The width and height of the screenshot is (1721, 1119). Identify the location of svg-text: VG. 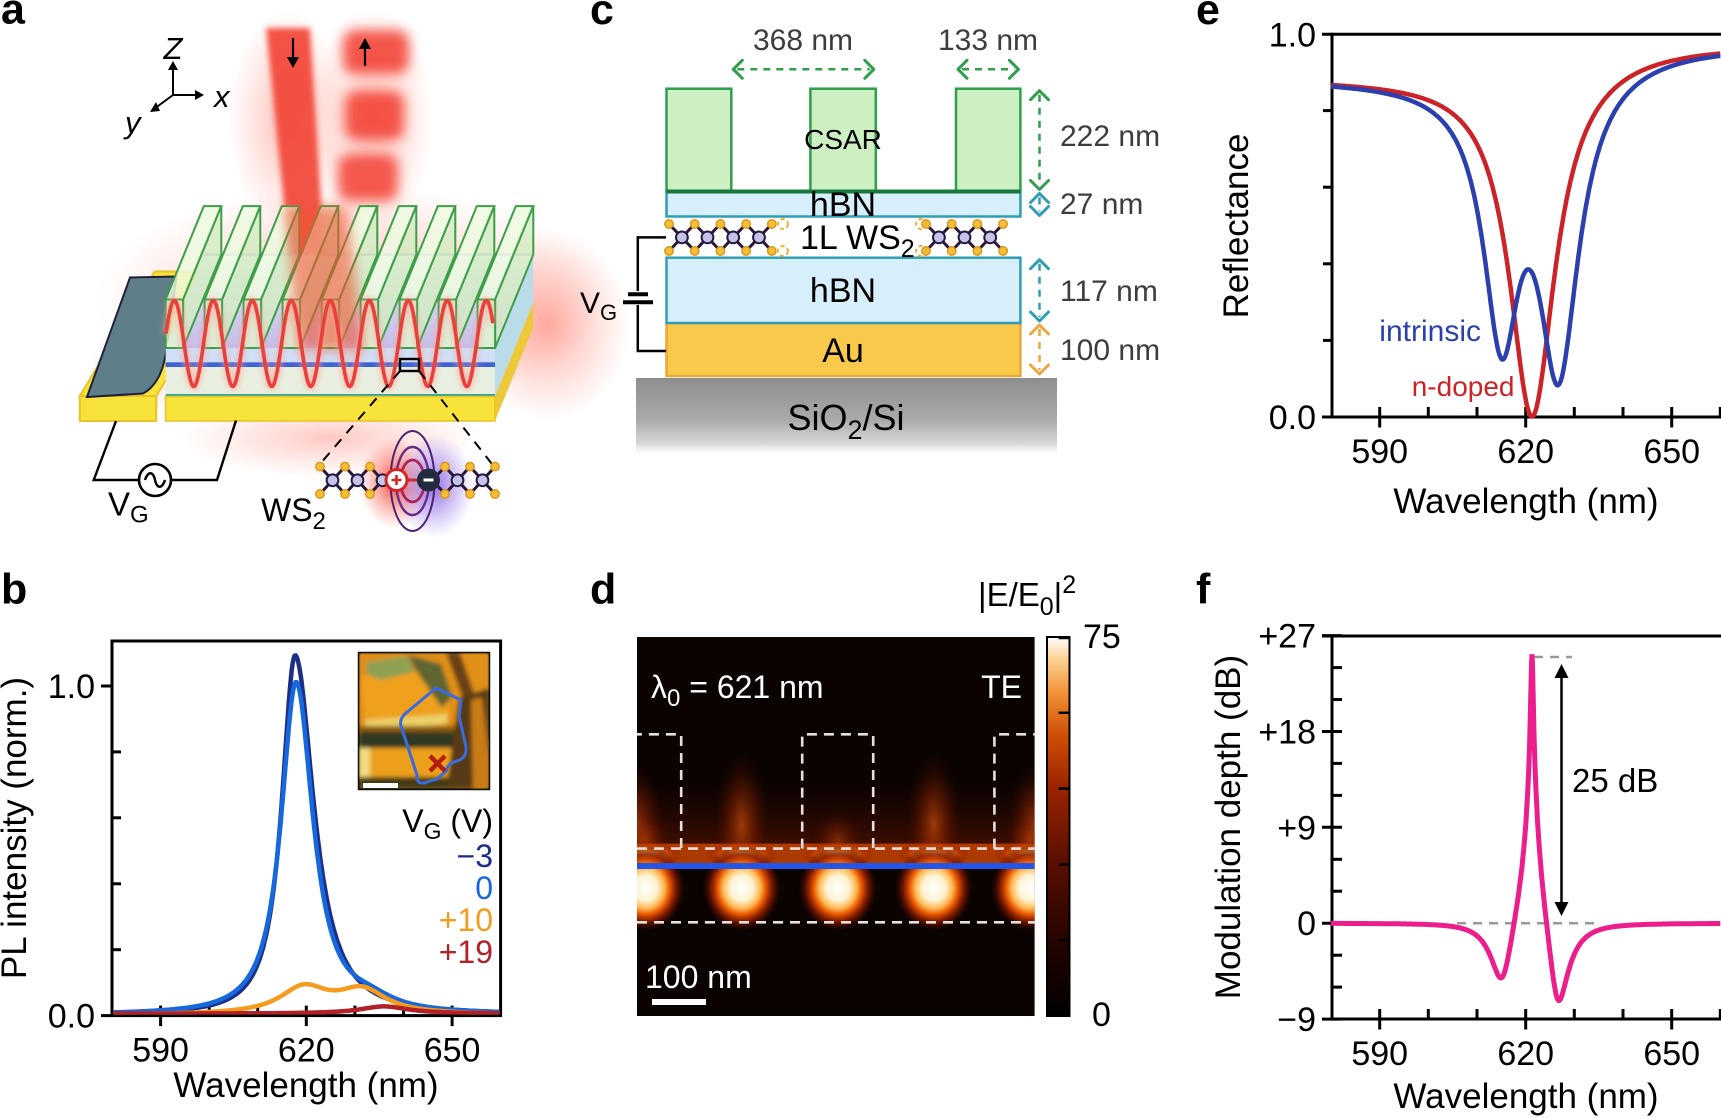
(598, 306).